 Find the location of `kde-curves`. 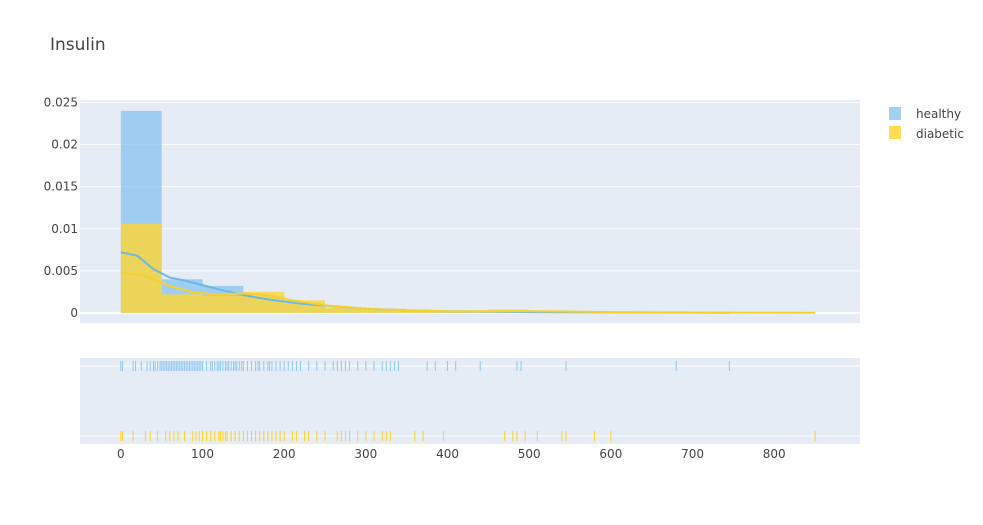

kde-curves is located at coordinates (468, 282).